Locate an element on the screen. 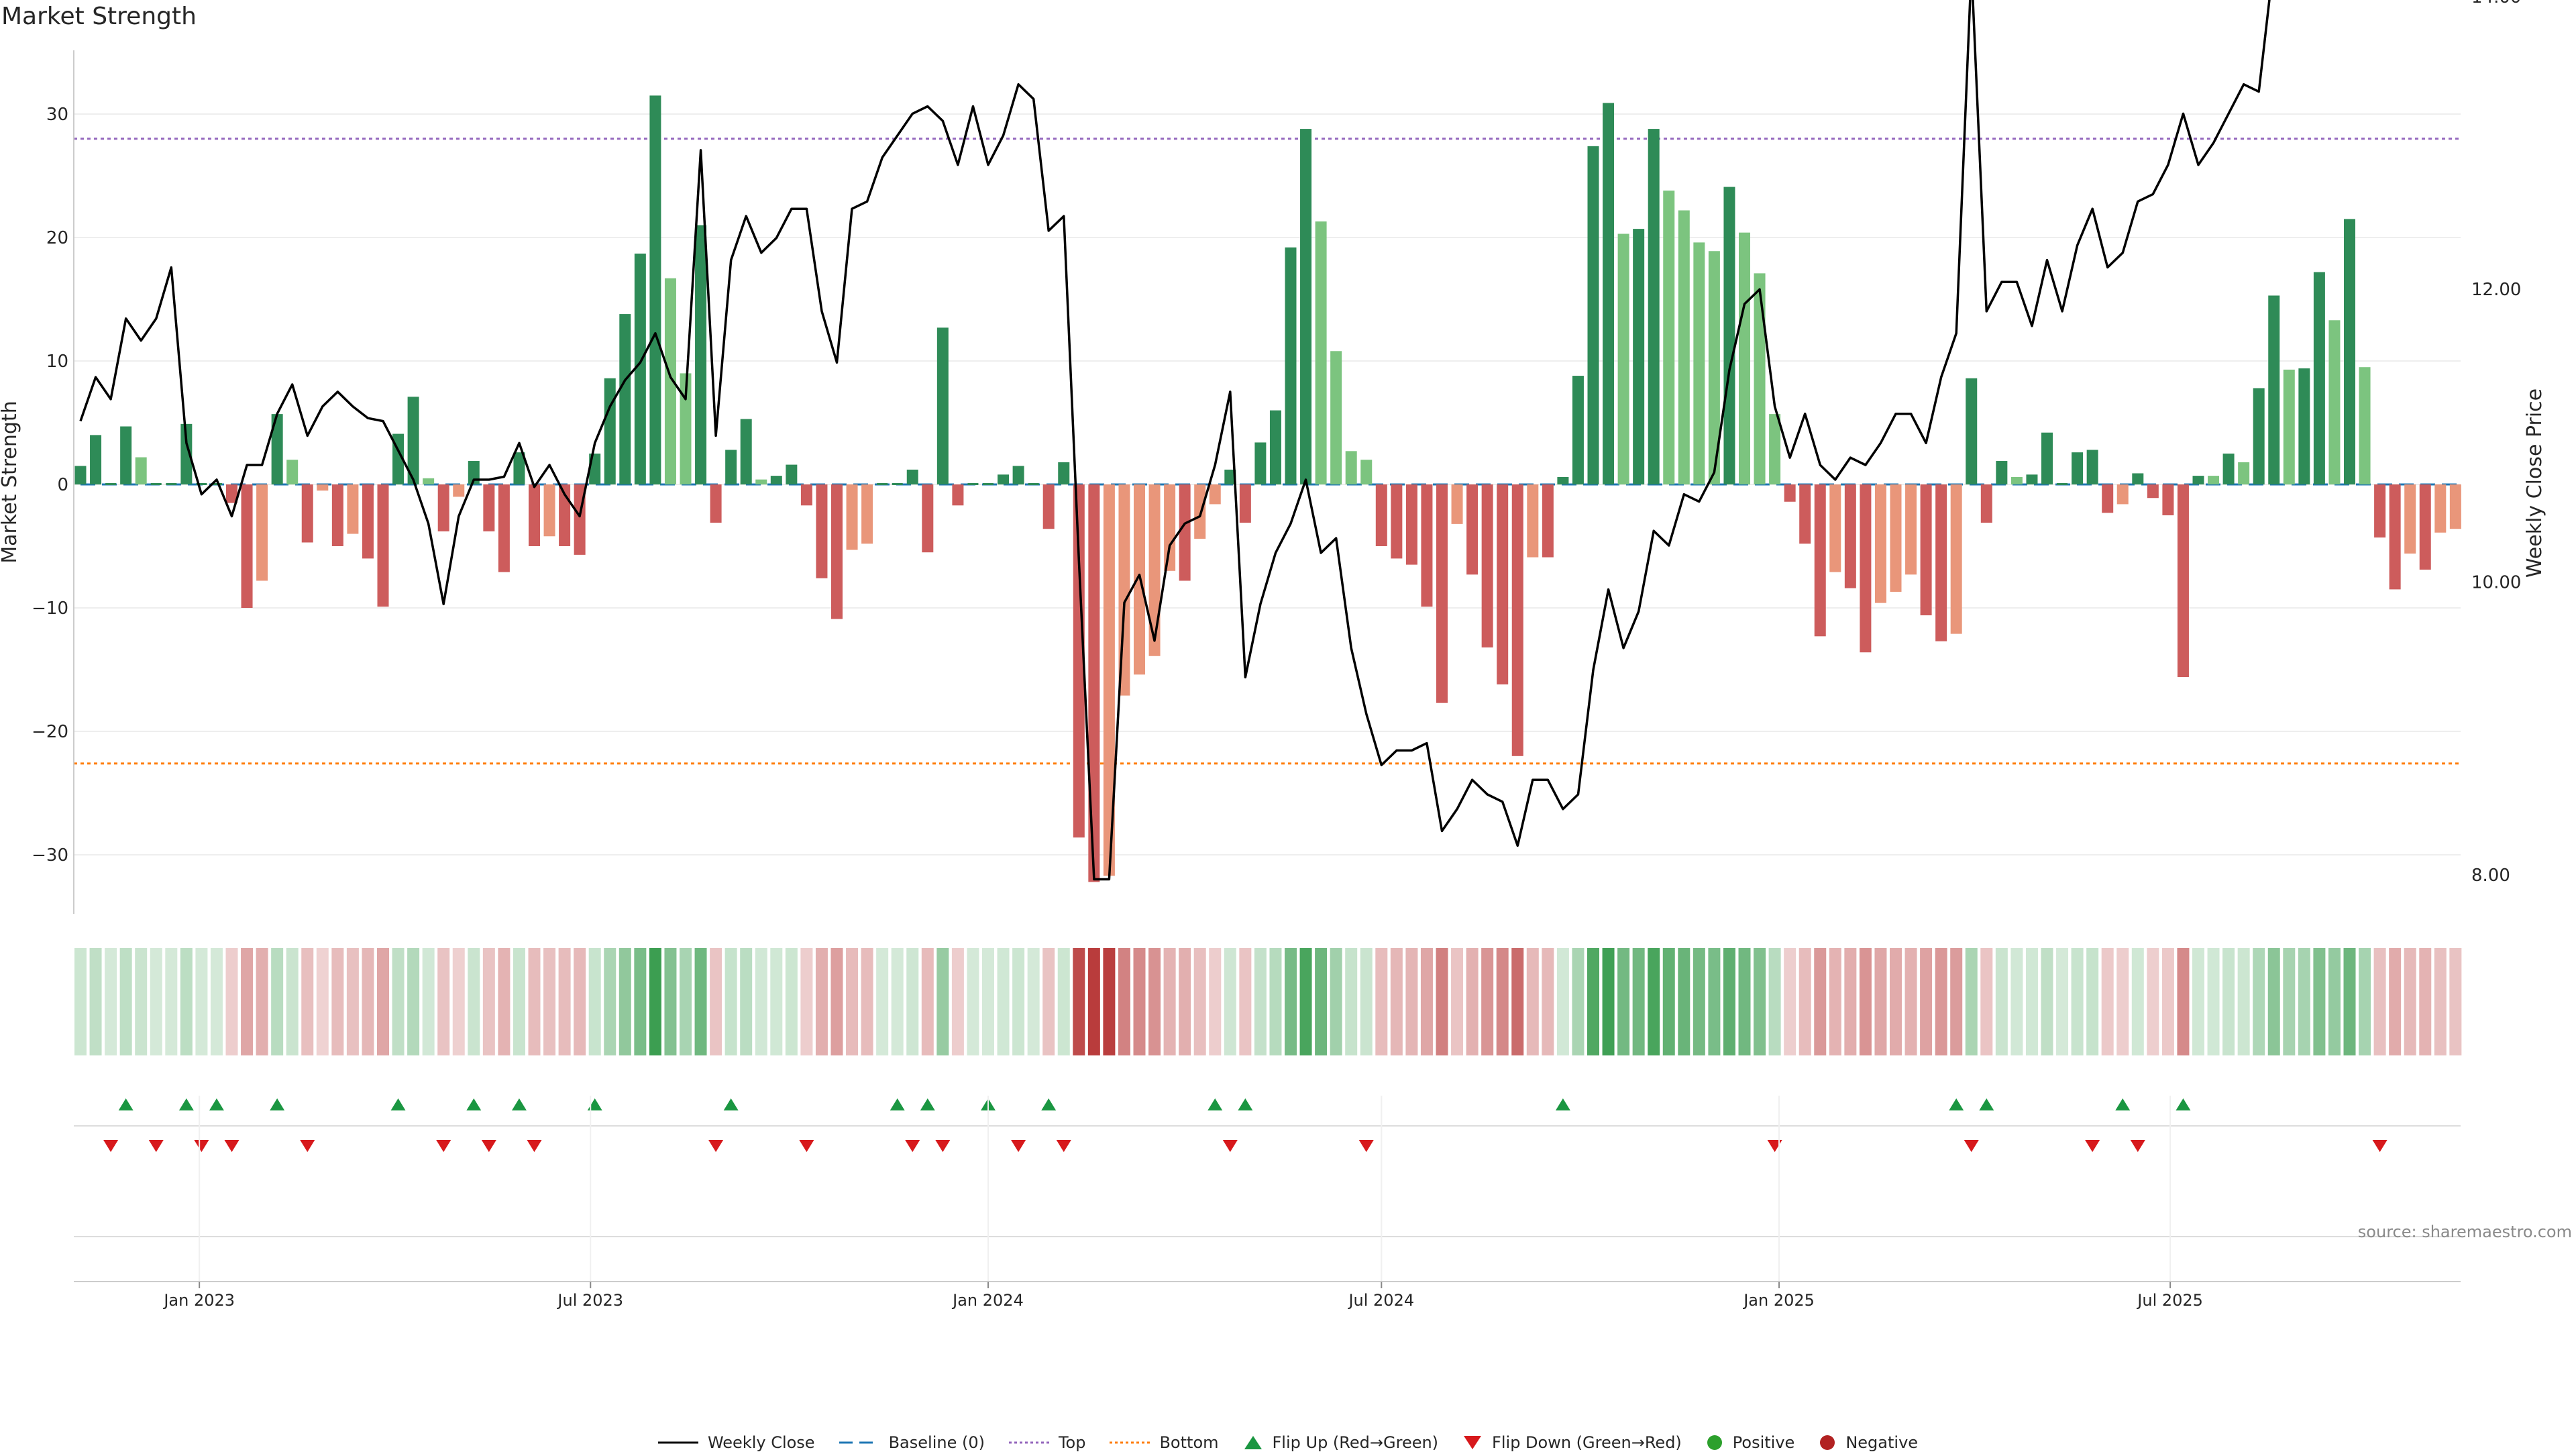  flip-down-triangle-icon is located at coordinates (1473, 1442).